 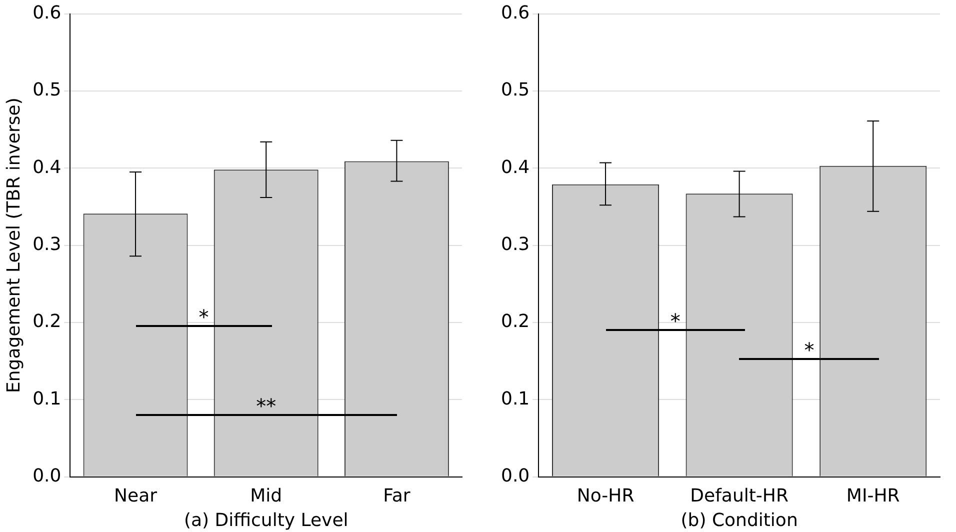 I want to click on x-tick-label: Default-HR, so click(x=739, y=495).